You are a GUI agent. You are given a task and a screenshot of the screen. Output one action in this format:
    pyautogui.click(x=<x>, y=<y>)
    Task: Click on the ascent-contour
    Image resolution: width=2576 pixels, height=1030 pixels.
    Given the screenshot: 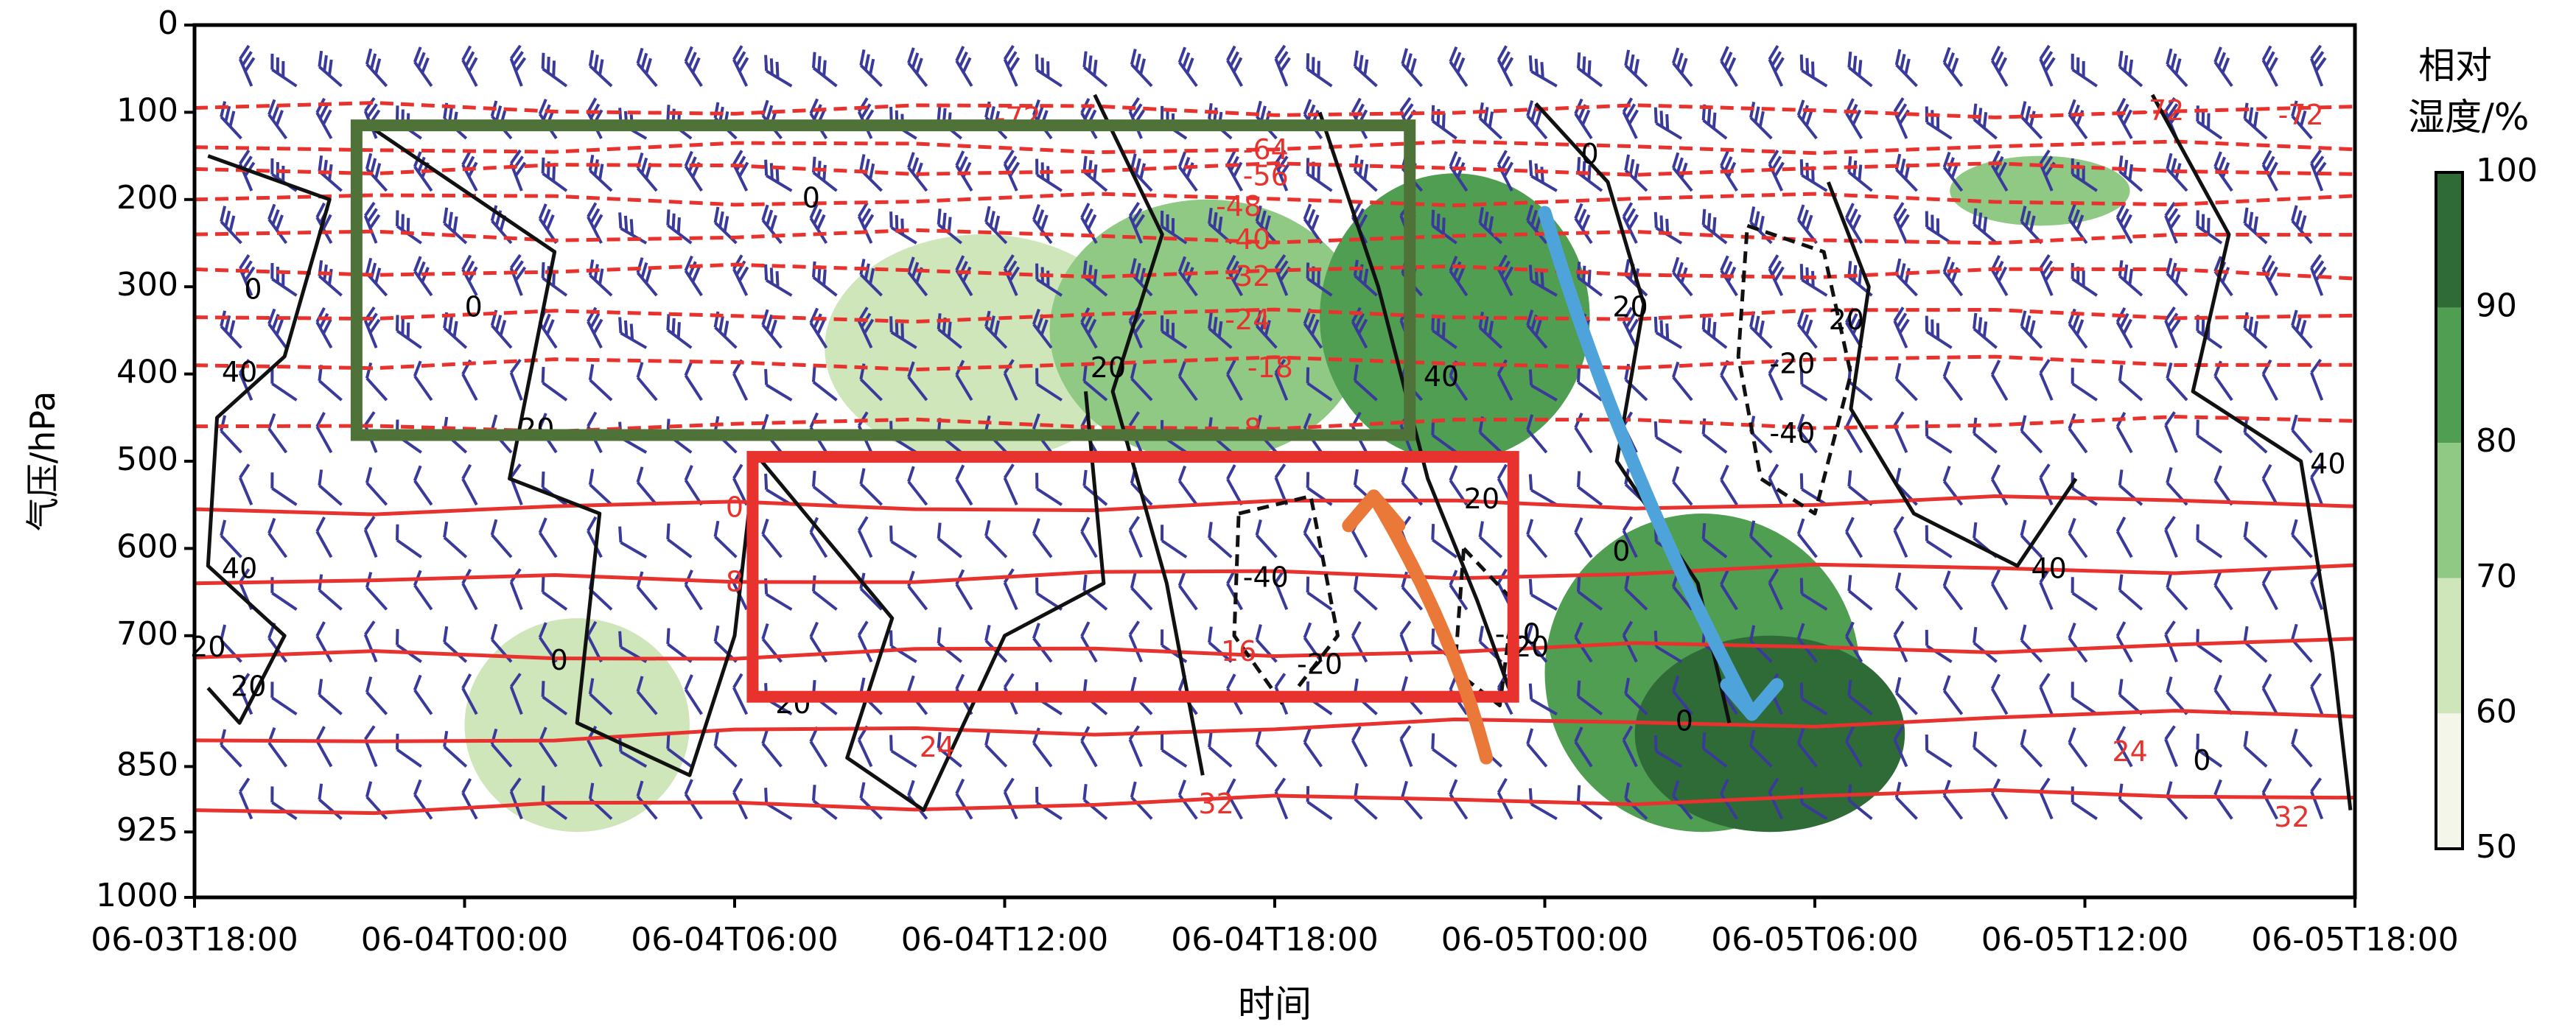 What is the action you would take?
    pyautogui.click(x=933, y=602)
    